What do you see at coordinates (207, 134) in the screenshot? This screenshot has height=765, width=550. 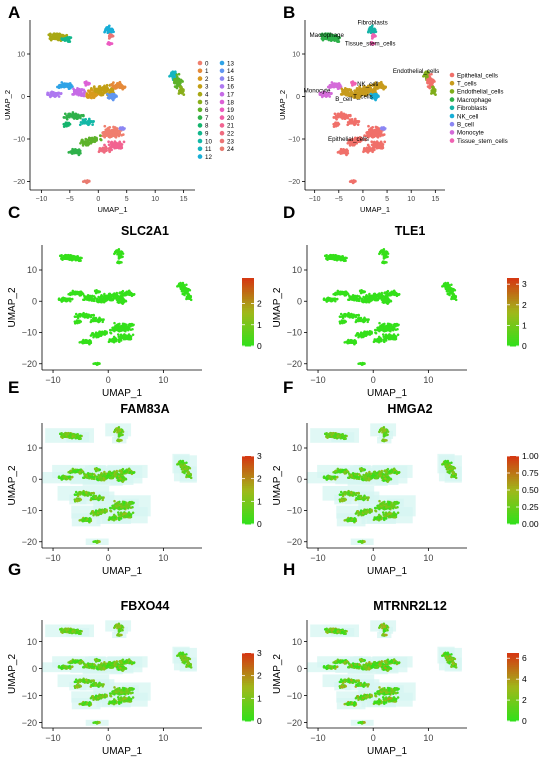 I see `legend-label: 9` at bounding box center [207, 134].